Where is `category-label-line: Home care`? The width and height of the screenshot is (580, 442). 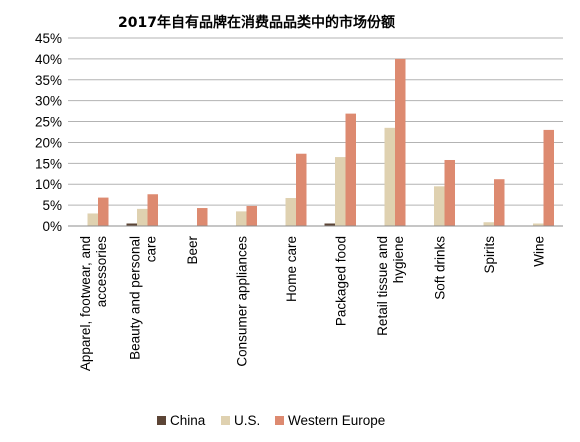
category-label-line: Home care is located at coordinates (291, 269).